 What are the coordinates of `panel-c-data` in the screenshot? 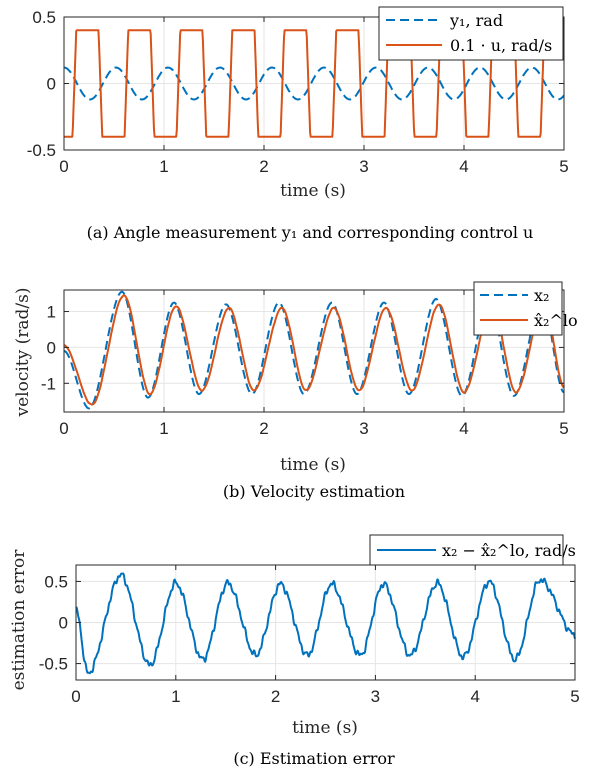 It's located at (325, 623).